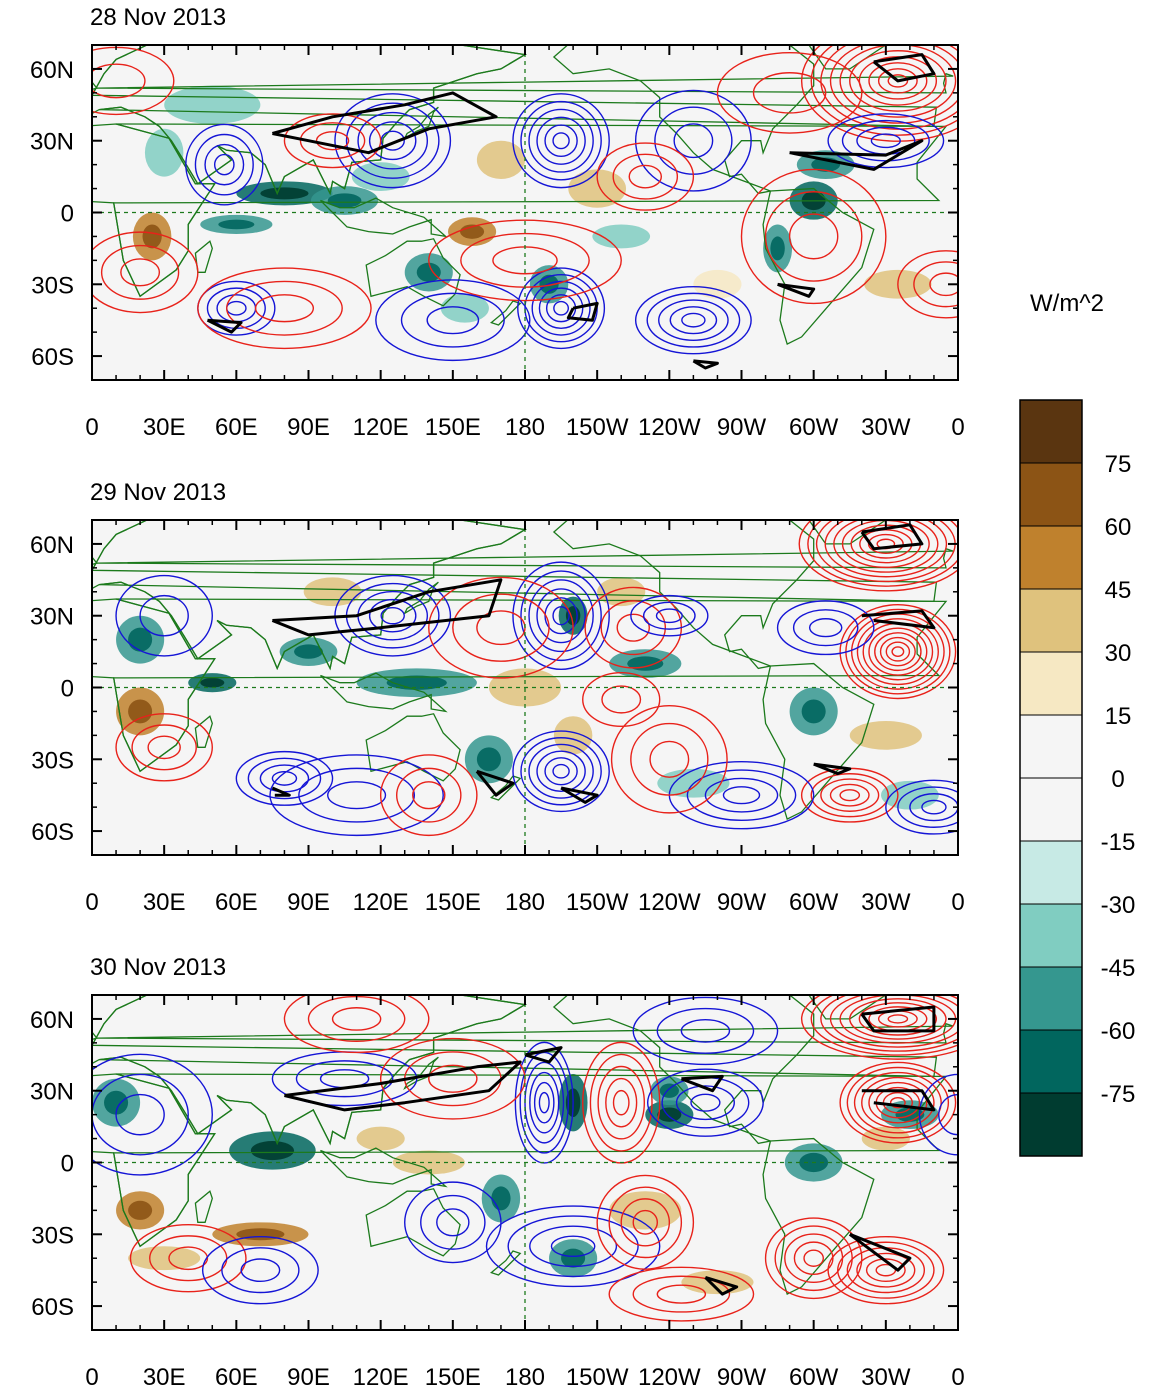  Describe the element at coordinates (381, 1377) in the screenshot. I see `lon-label: 120E` at that location.